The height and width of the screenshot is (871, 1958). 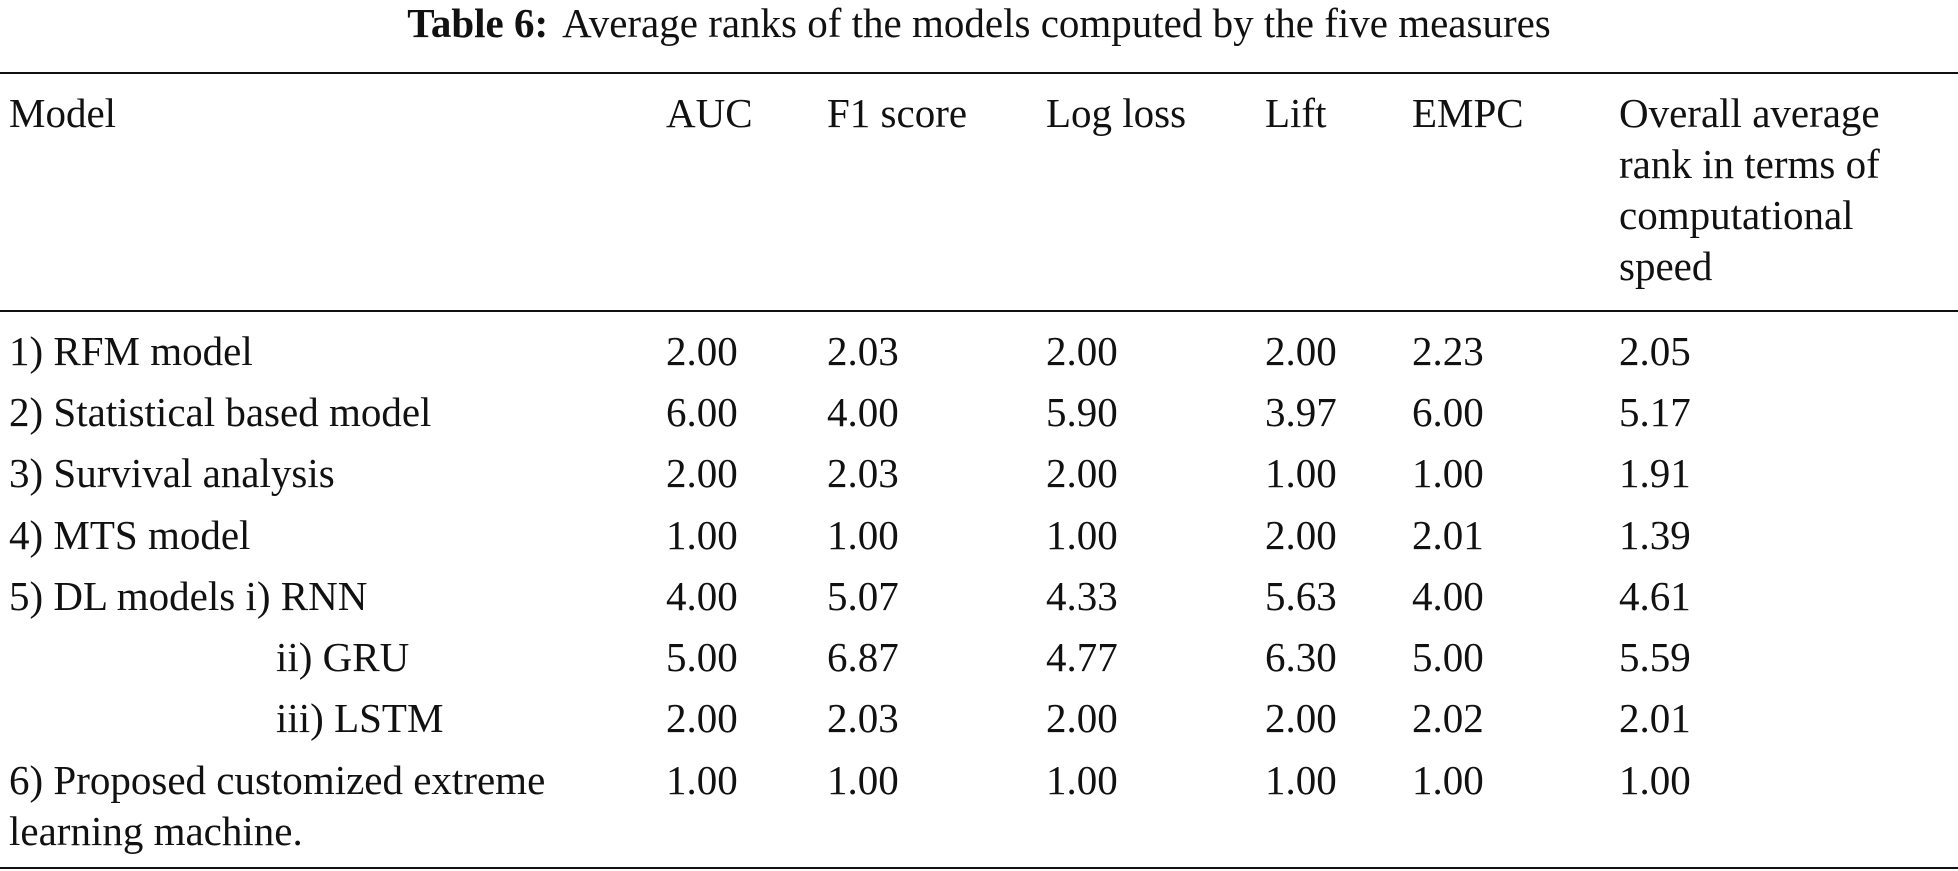 What do you see at coordinates (863, 473) in the screenshot?
I see `row-3-f1: 2.03` at bounding box center [863, 473].